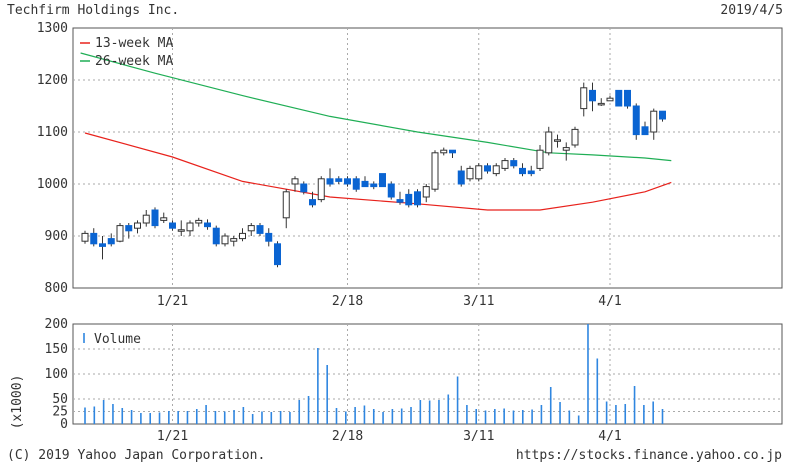 This screenshot has height=472, width=793. I want to click on price-tick-label: 900, so click(56, 236).